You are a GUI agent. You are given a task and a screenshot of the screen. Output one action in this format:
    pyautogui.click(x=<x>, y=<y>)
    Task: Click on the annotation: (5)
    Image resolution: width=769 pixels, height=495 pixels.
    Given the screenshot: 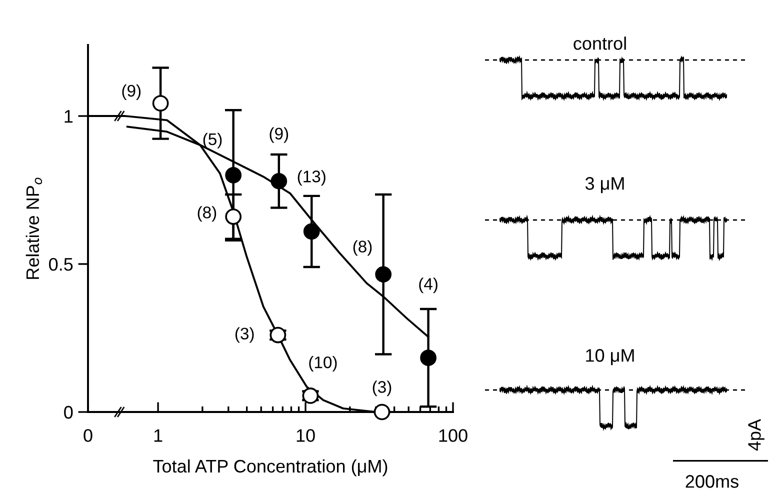 What is the action you would take?
    pyautogui.click(x=212, y=140)
    